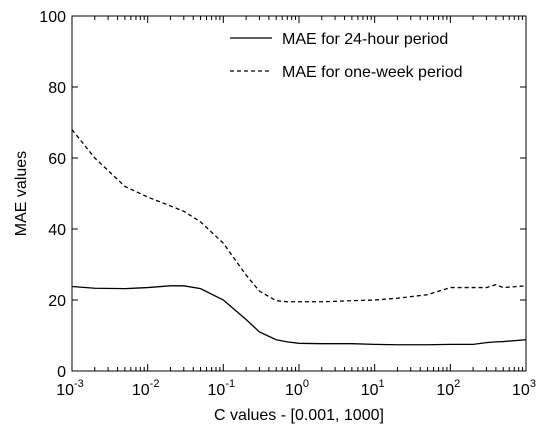  Describe the element at coordinates (57, 88) in the screenshot. I see `y-tick-label: 80` at that location.